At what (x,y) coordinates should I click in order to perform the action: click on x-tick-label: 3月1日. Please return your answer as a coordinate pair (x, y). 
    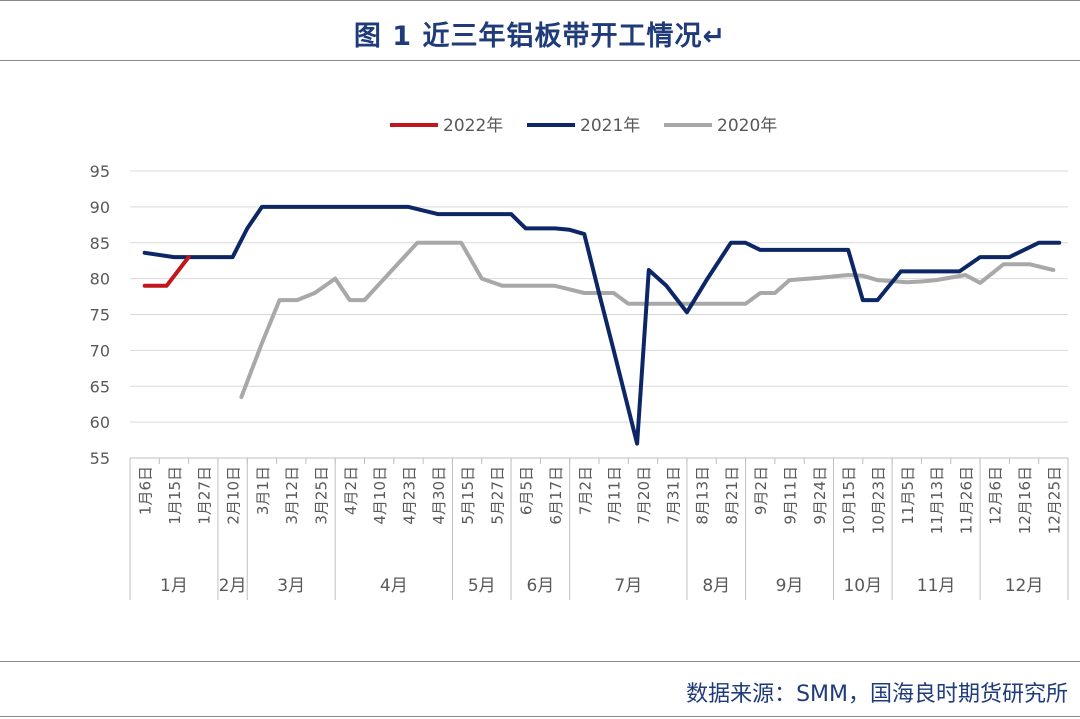
    Looking at the image, I should click on (263, 490).